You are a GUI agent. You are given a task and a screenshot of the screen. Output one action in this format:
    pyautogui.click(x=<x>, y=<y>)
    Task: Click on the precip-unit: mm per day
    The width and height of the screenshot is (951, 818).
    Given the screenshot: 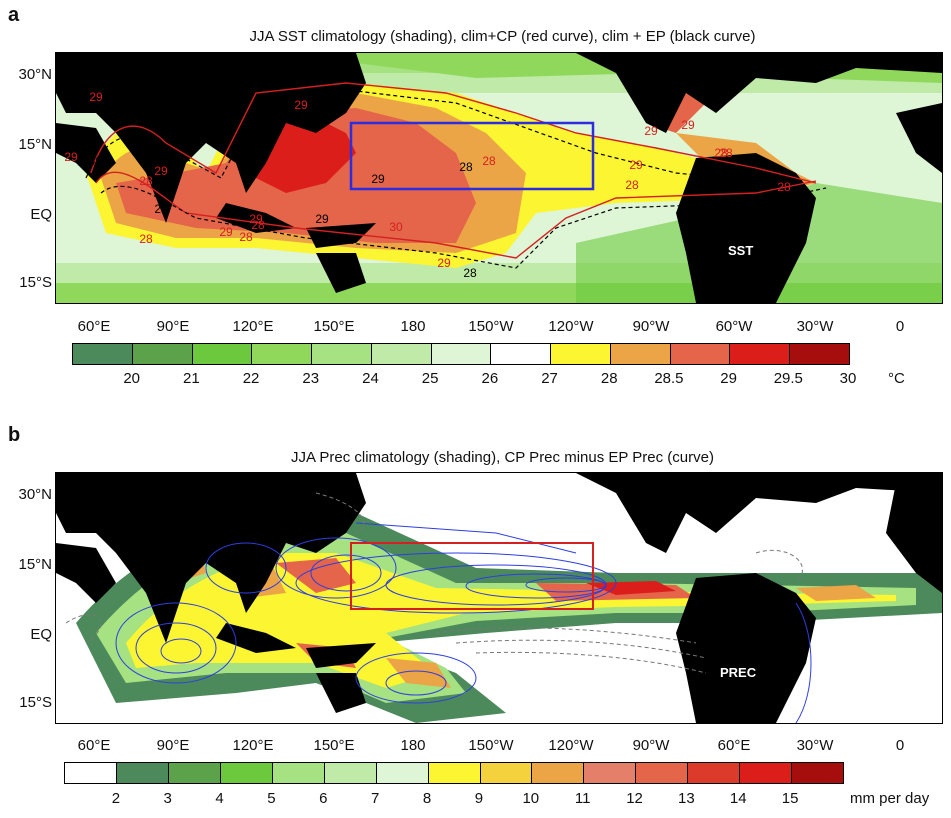 What is the action you would take?
    pyautogui.click(x=890, y=798)
    